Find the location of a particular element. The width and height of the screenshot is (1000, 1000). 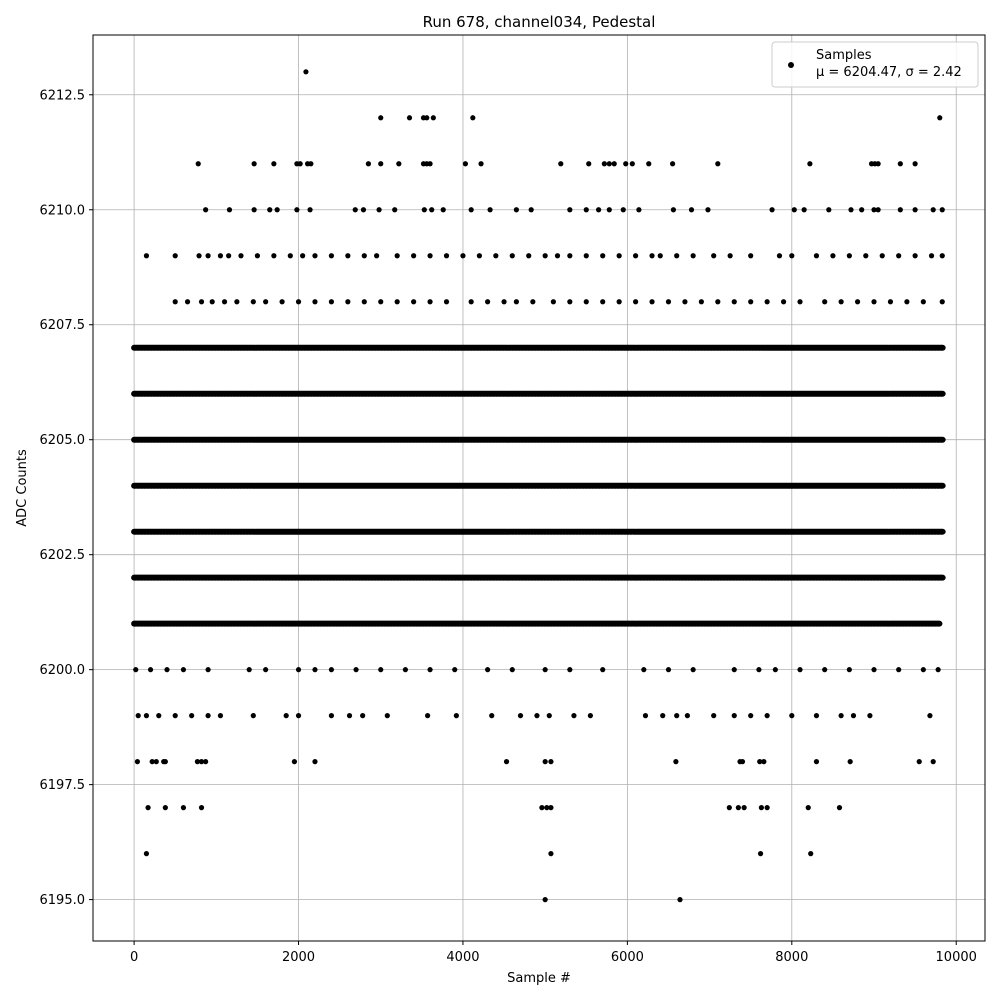

legend-box is located at coordinates (875, 64).